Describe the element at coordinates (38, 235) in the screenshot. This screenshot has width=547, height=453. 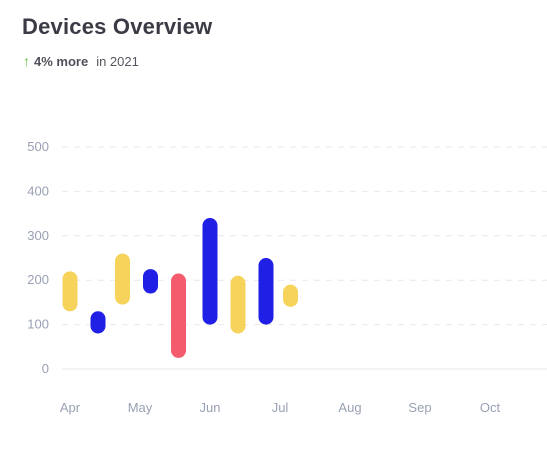
I see `y-tick-label: 300` at that location.